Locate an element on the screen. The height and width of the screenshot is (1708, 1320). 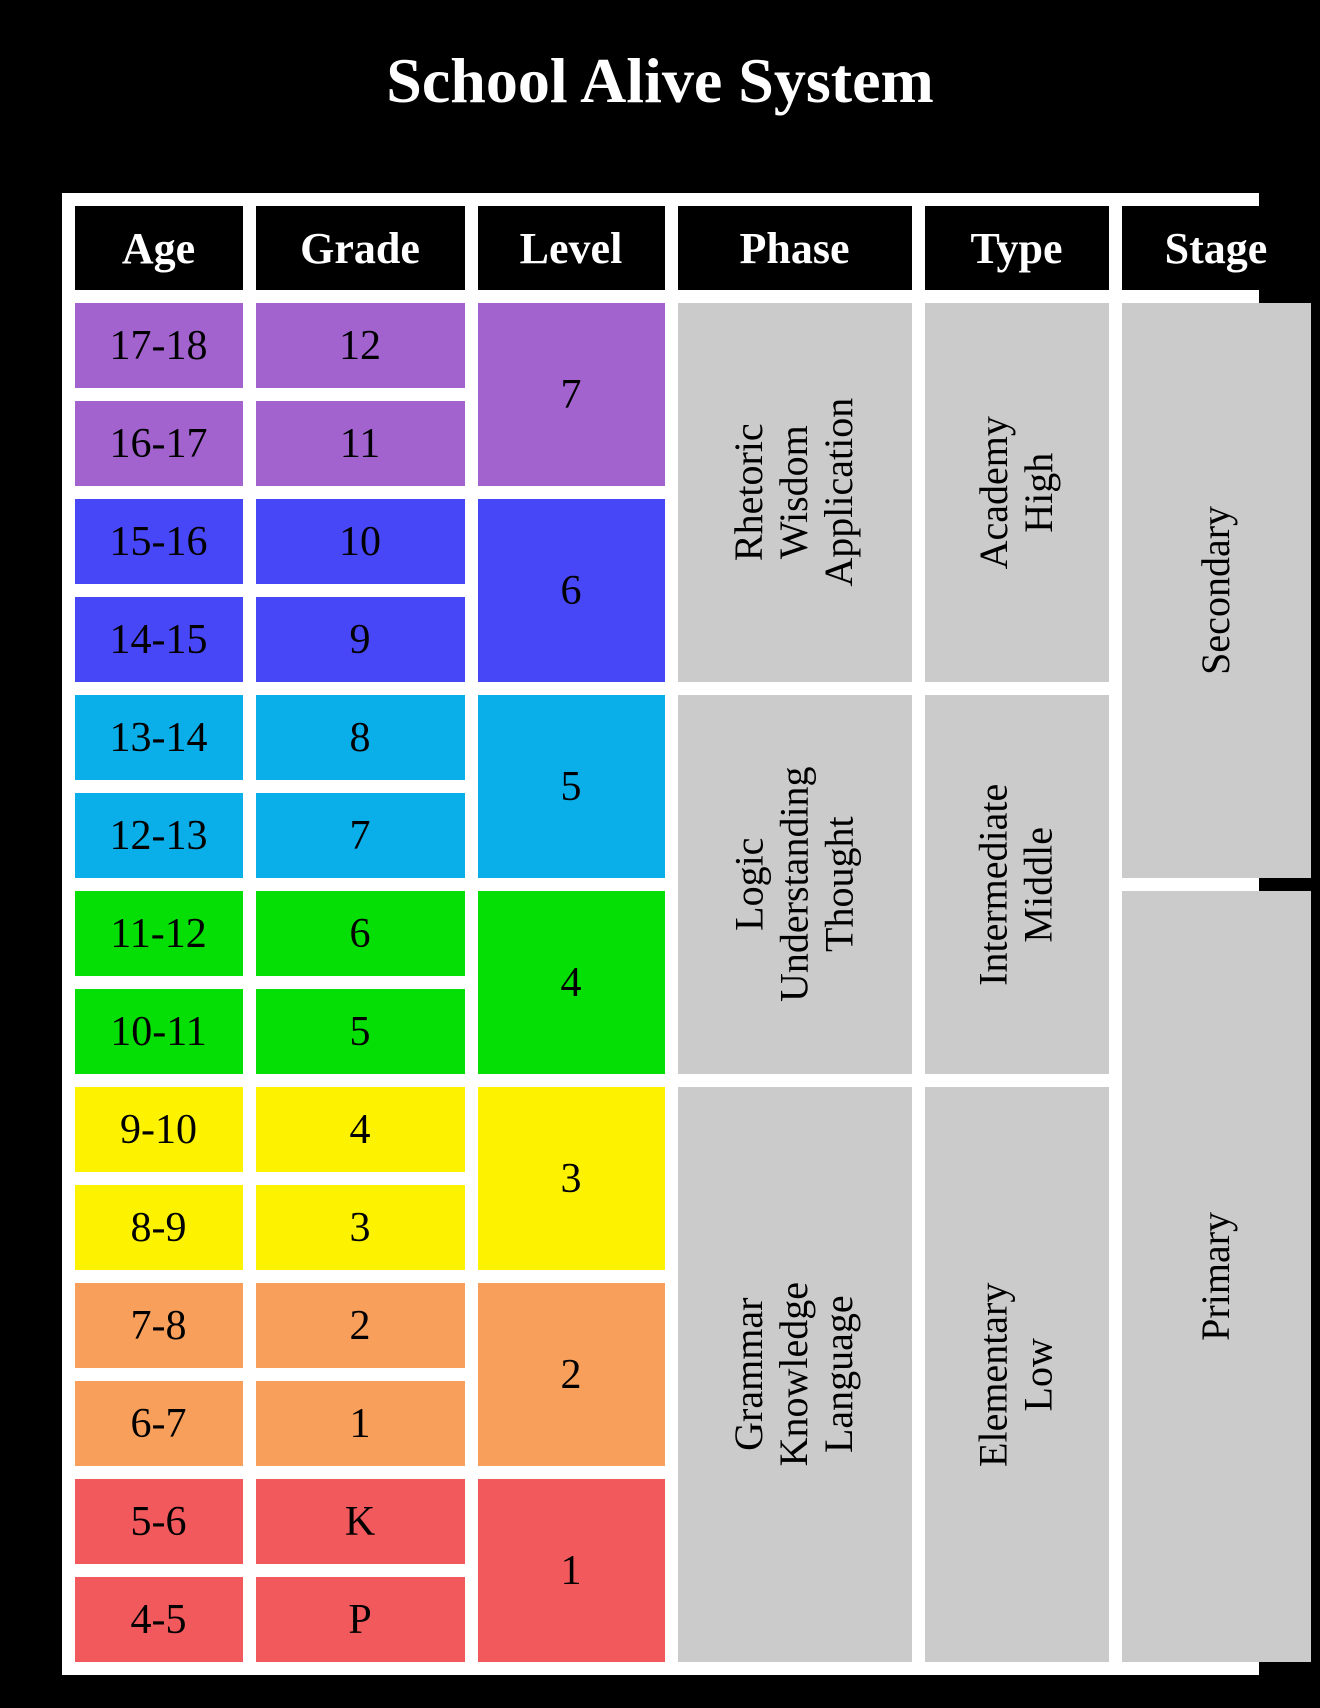
age-cell: 17-18 is located at coordinates (158, 345).